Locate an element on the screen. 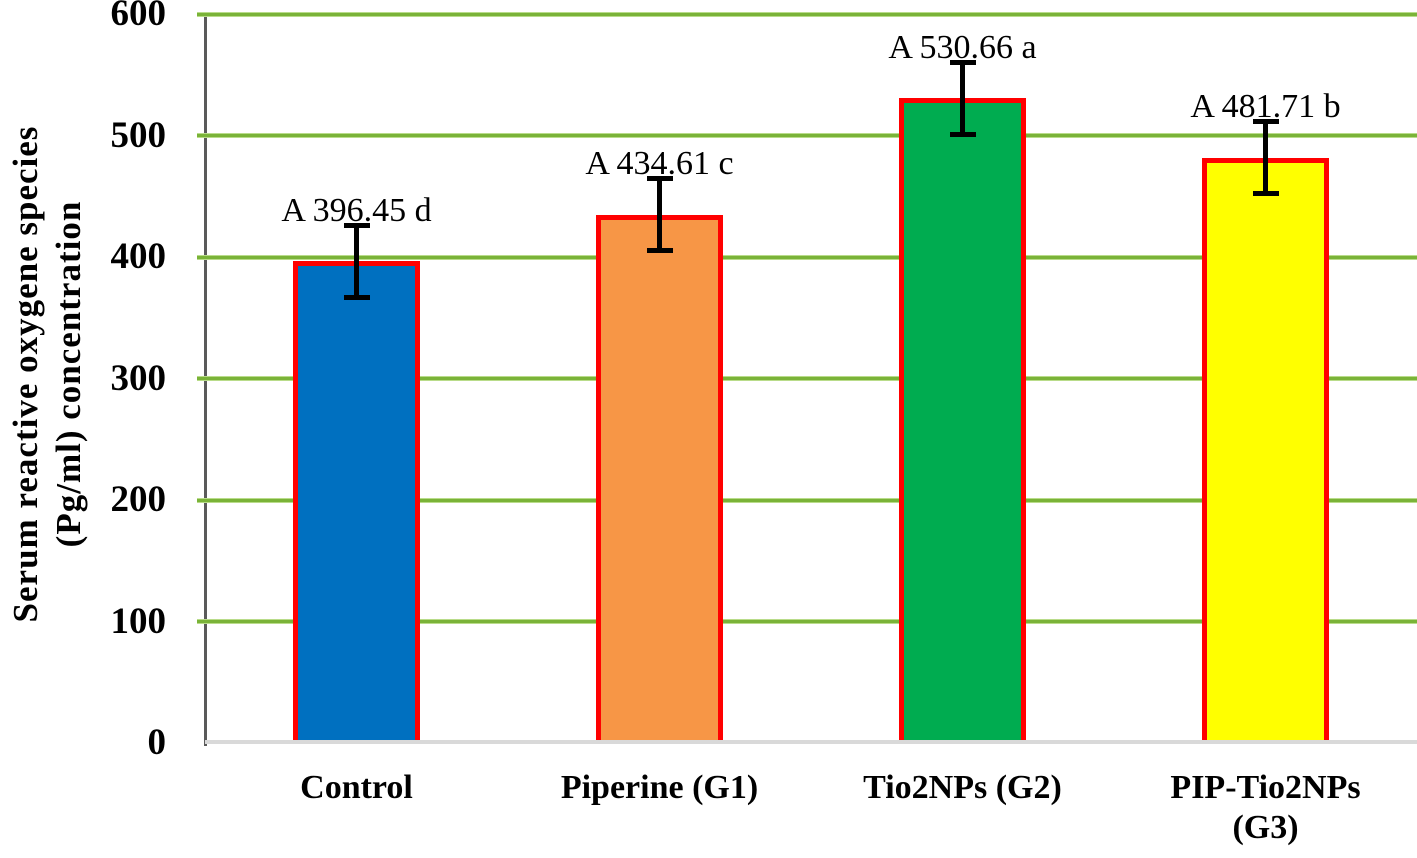  bar-piperine-g1 is located at coordinates (659, 478).